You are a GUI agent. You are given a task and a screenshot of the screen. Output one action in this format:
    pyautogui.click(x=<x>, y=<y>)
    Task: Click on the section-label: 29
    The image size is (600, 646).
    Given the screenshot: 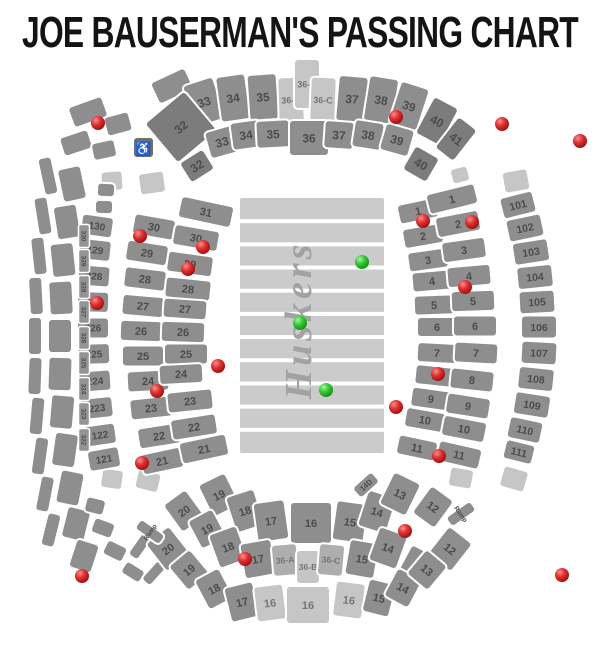 What is the action you would take?
    pyautogui.click(x=147, y=254)
    